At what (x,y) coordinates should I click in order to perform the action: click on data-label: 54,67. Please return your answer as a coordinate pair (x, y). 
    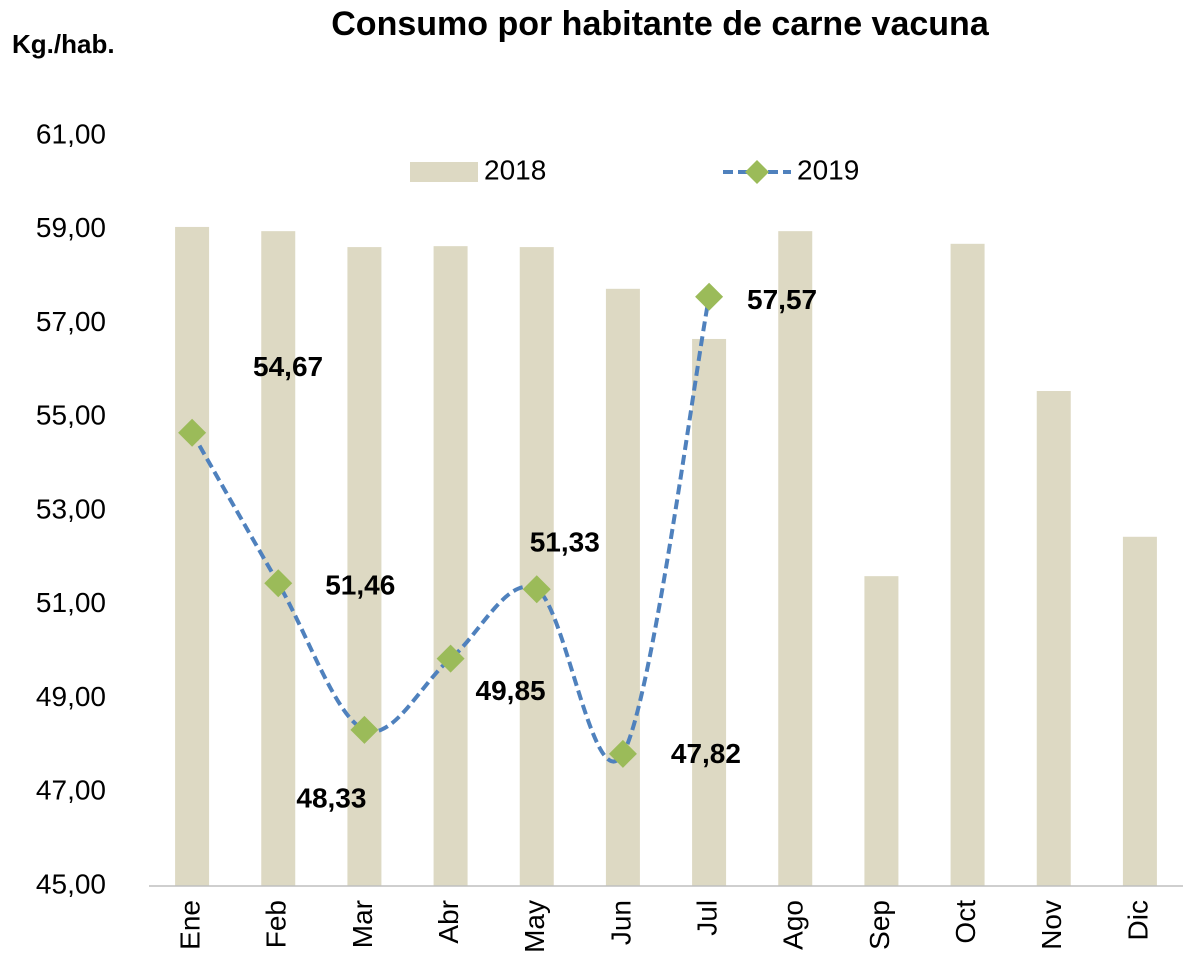
    Looking at the image, I should click on (288, 366).